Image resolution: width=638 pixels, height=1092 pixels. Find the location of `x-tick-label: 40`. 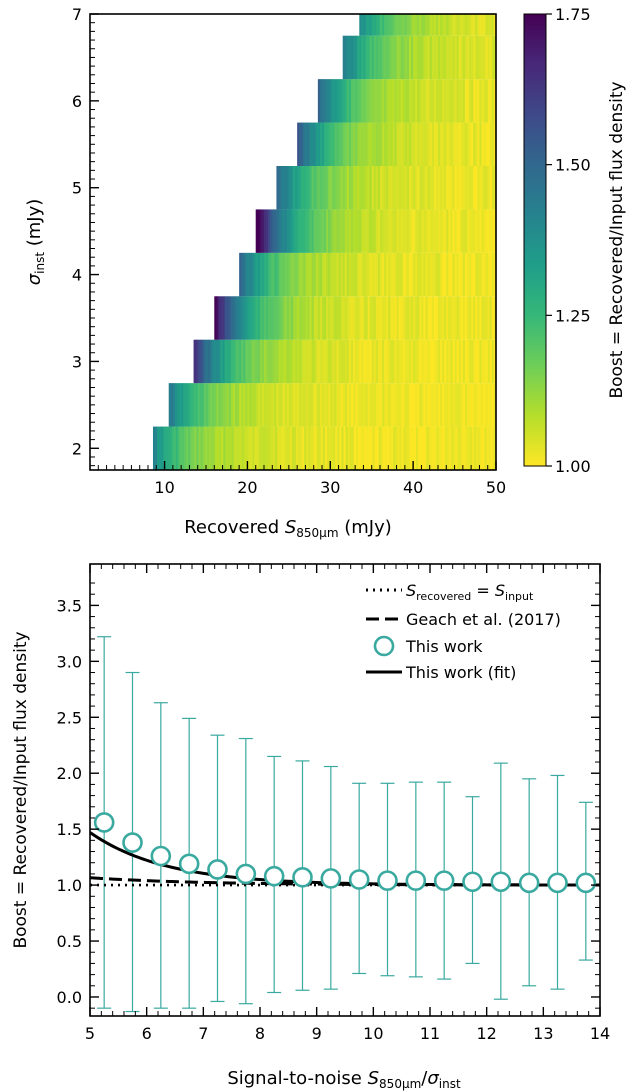

x-tick-label: 40 is located at coordinates (413, 487).